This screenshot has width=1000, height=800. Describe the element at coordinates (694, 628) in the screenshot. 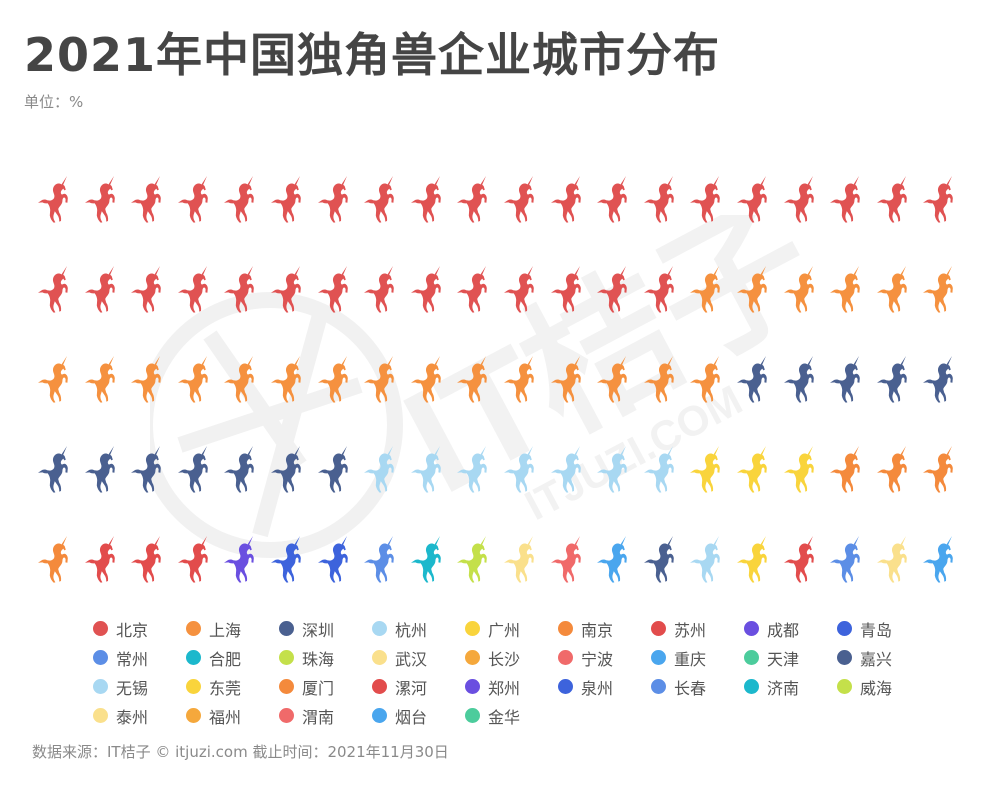

I see `legend-item: 苏州` at that location.